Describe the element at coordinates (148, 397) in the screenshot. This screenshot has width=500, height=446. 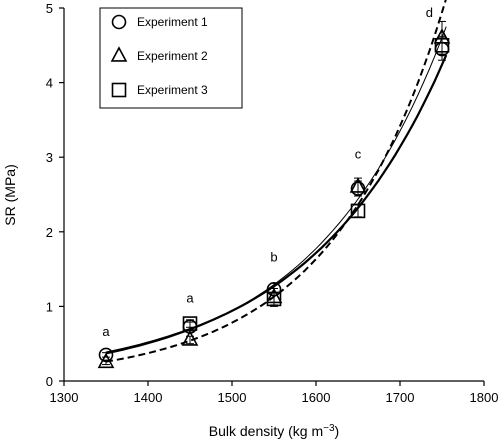
I see `x-tick-label: 1400` at that location.